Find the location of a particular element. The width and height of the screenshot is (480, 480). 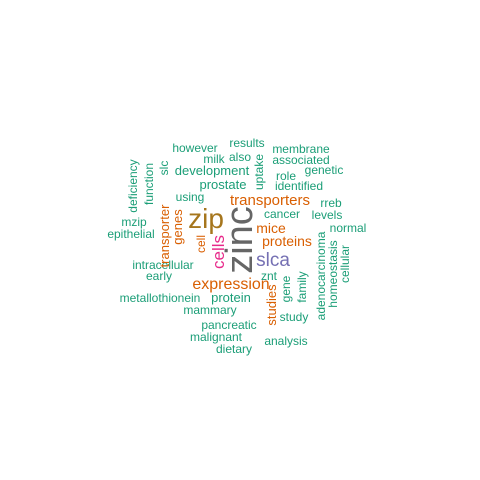

word-cancer: cancer is located at coordinates (282, 214).